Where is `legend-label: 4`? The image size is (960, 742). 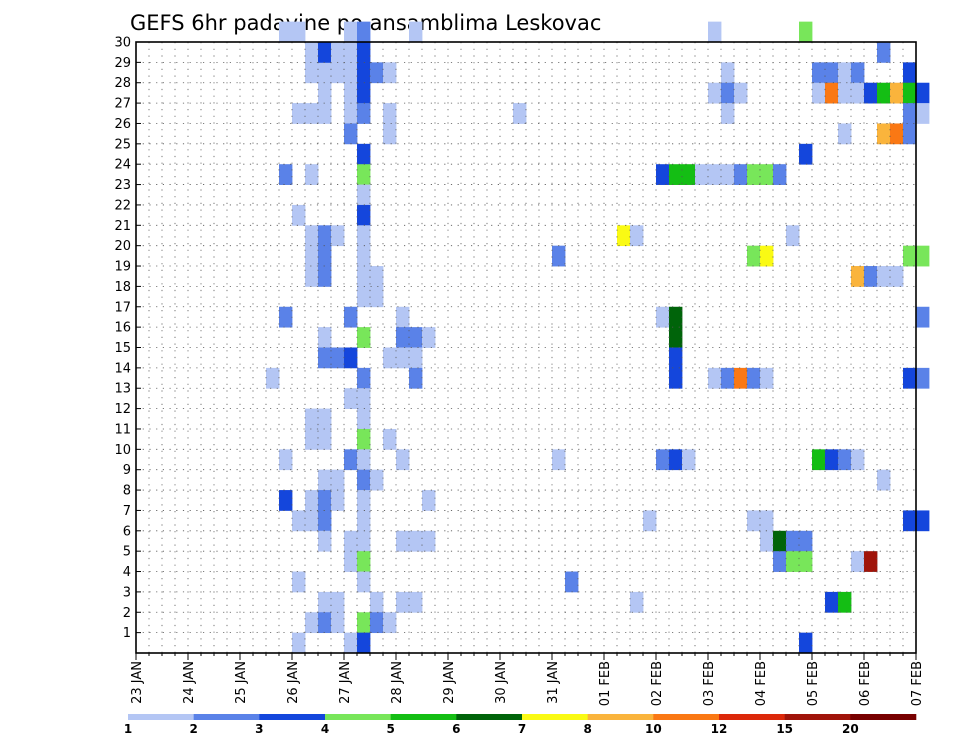
legend-label: 4 is located at coordinates (325, 729).